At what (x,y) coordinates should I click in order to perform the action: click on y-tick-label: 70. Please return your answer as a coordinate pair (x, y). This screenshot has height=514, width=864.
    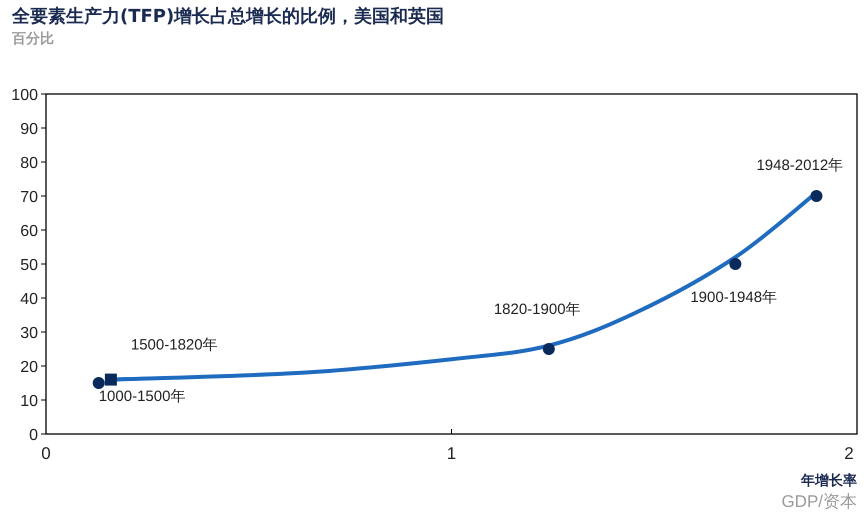
    Looking at the image, I should click on (29, 197).